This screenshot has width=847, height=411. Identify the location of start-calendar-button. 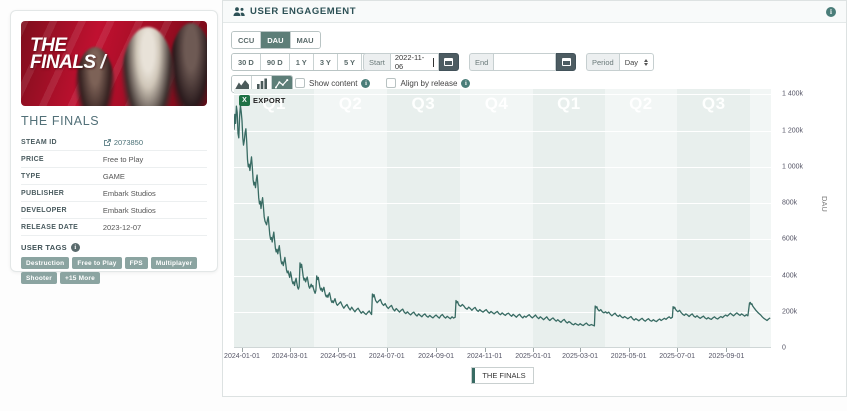
(448, 62).